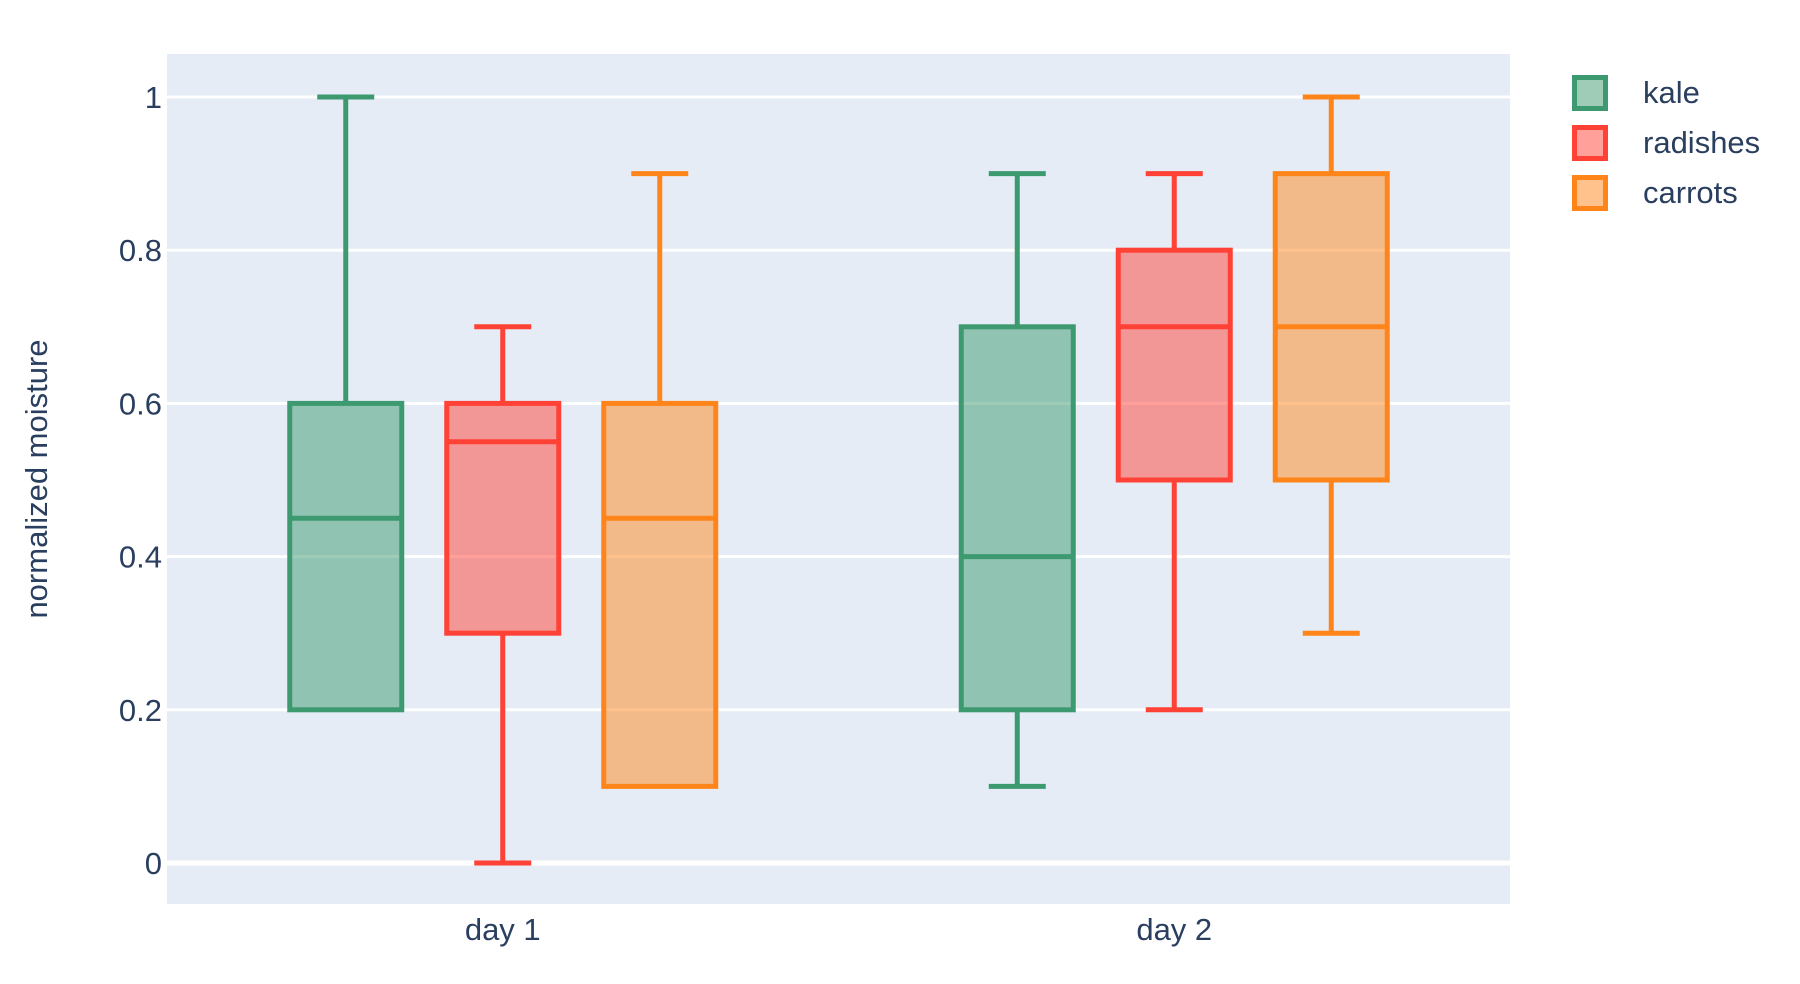  What do you see at coordinates (140, 710) in the screenshot?
I see `y-tick-label-0.2: 0.2` at bounding box center [140, 710].